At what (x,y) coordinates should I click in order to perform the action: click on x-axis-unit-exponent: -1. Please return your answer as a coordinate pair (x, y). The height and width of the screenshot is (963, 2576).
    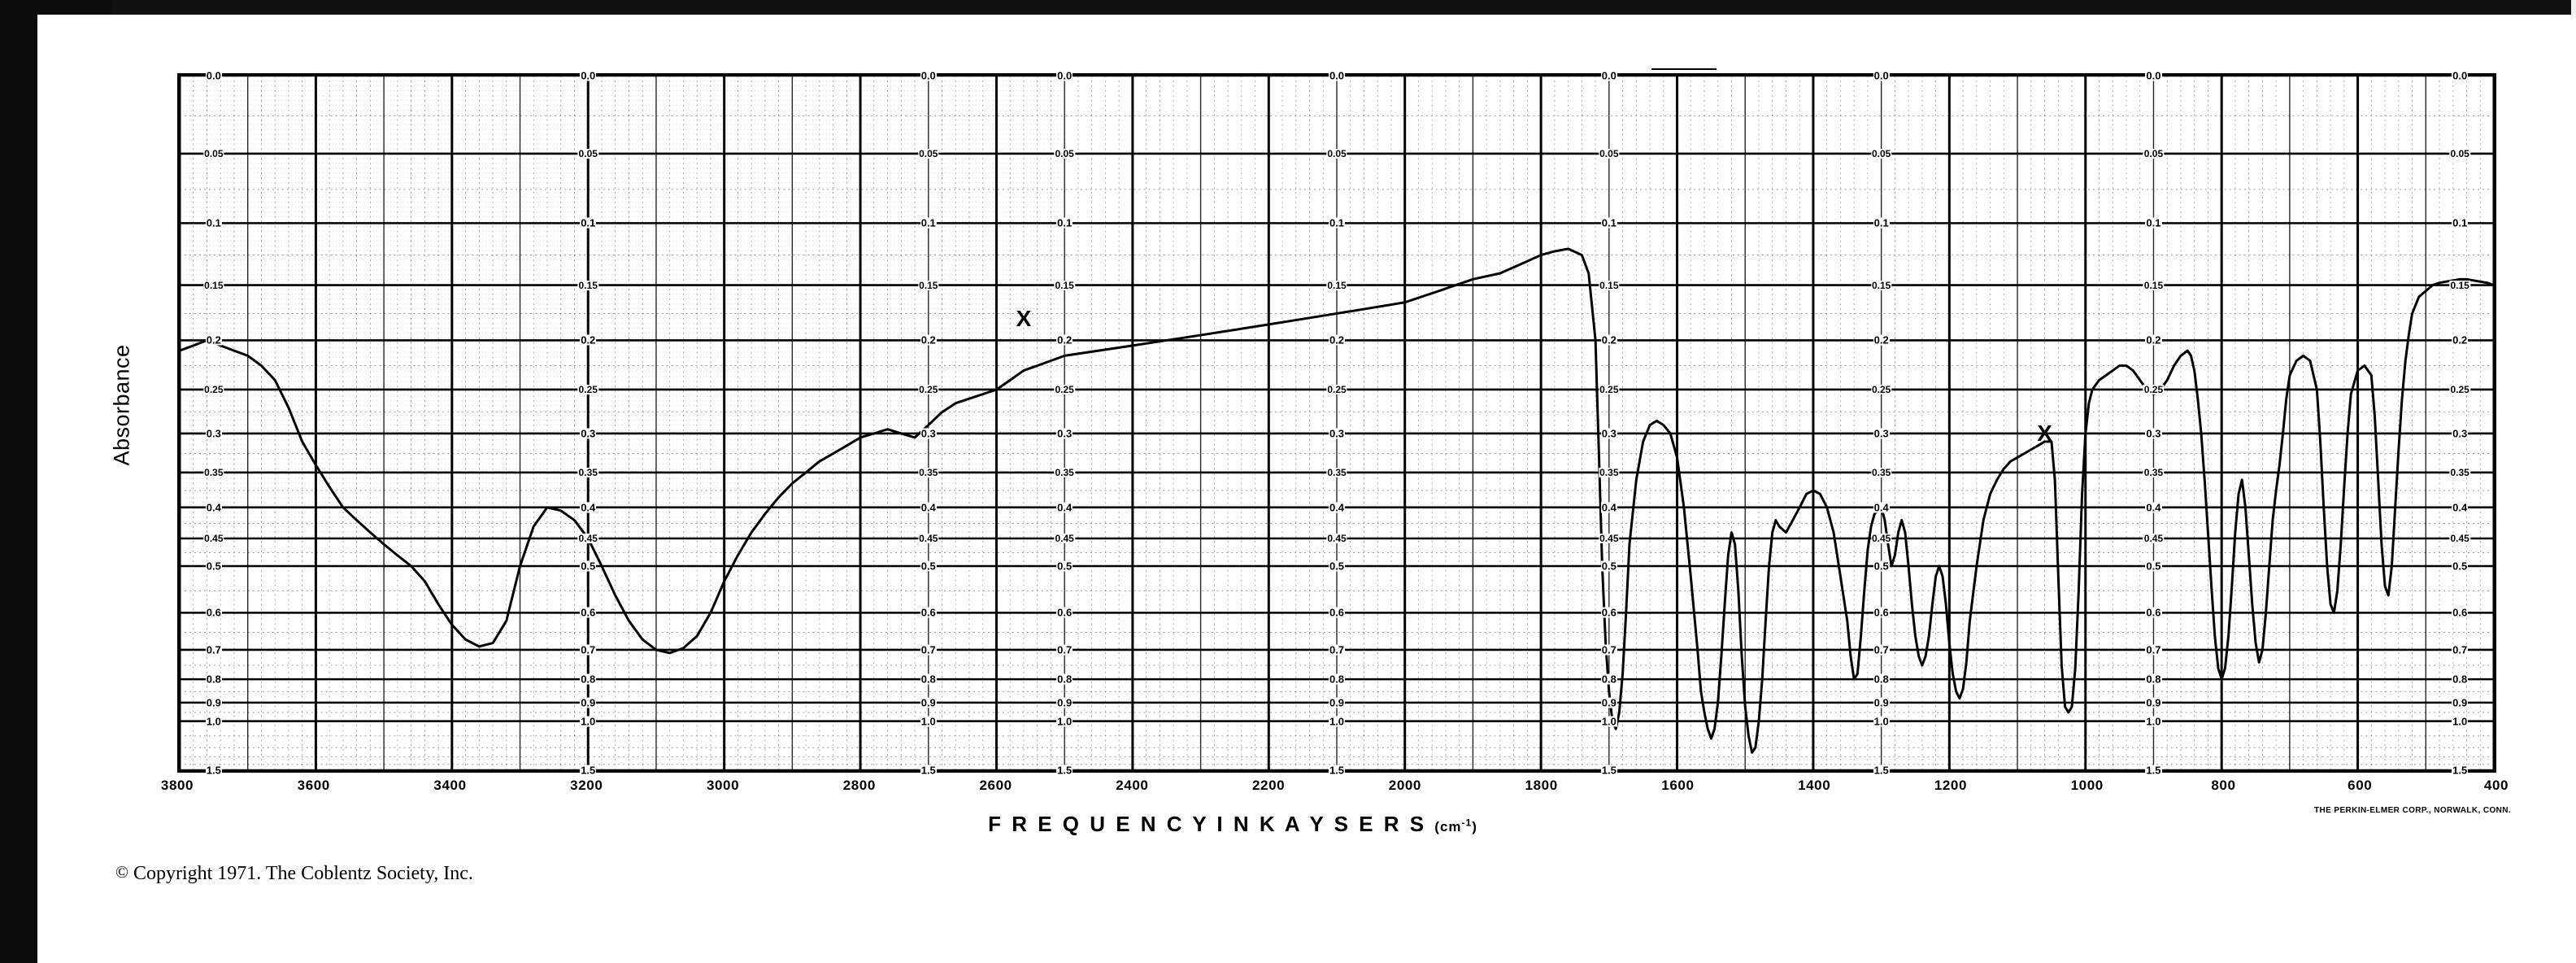
    Looking at the image, I should click on (1467, 823).